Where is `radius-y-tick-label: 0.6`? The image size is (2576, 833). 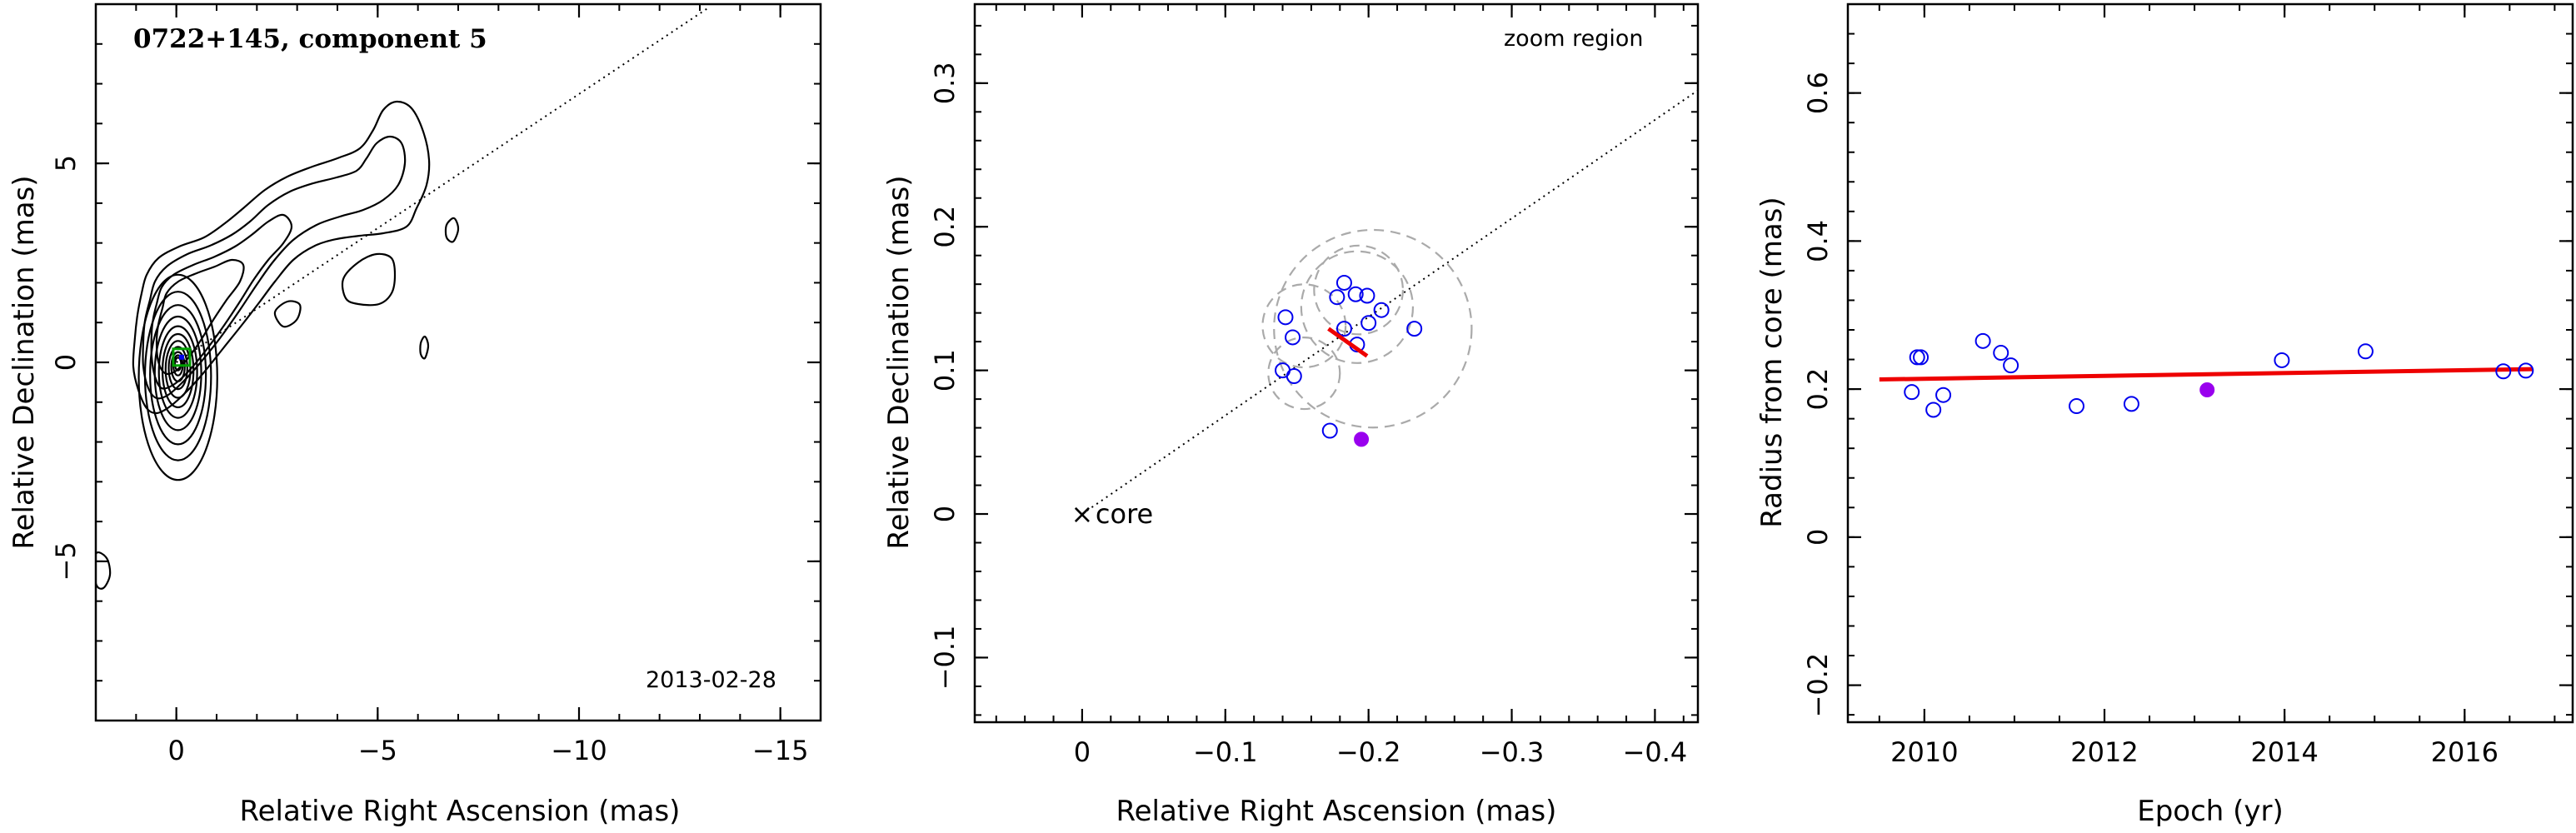
radius-y-tick-label: 0.6 is located at coordinates (1818, 93).